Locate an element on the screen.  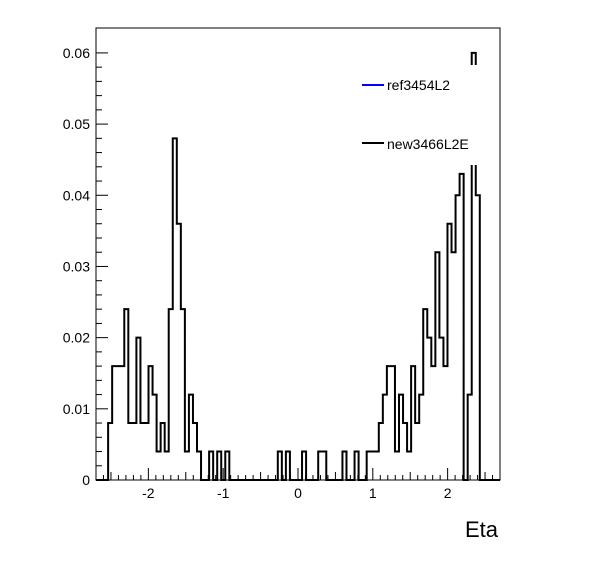
legend-label-ref3454L2: ref3454L2 is located at coordinates (418, 85).